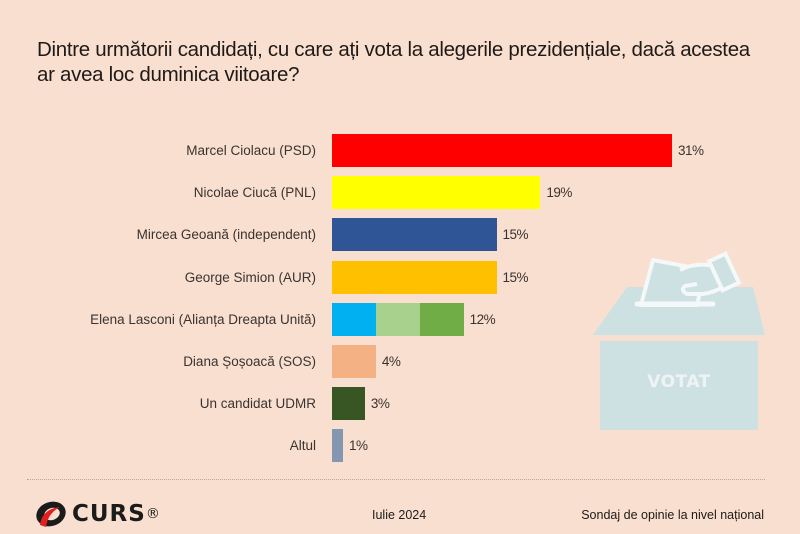  What do you see at coordinates (559, 193) in the screenshot?
I see `data-label: 19%` at bounding box center [559, 193].